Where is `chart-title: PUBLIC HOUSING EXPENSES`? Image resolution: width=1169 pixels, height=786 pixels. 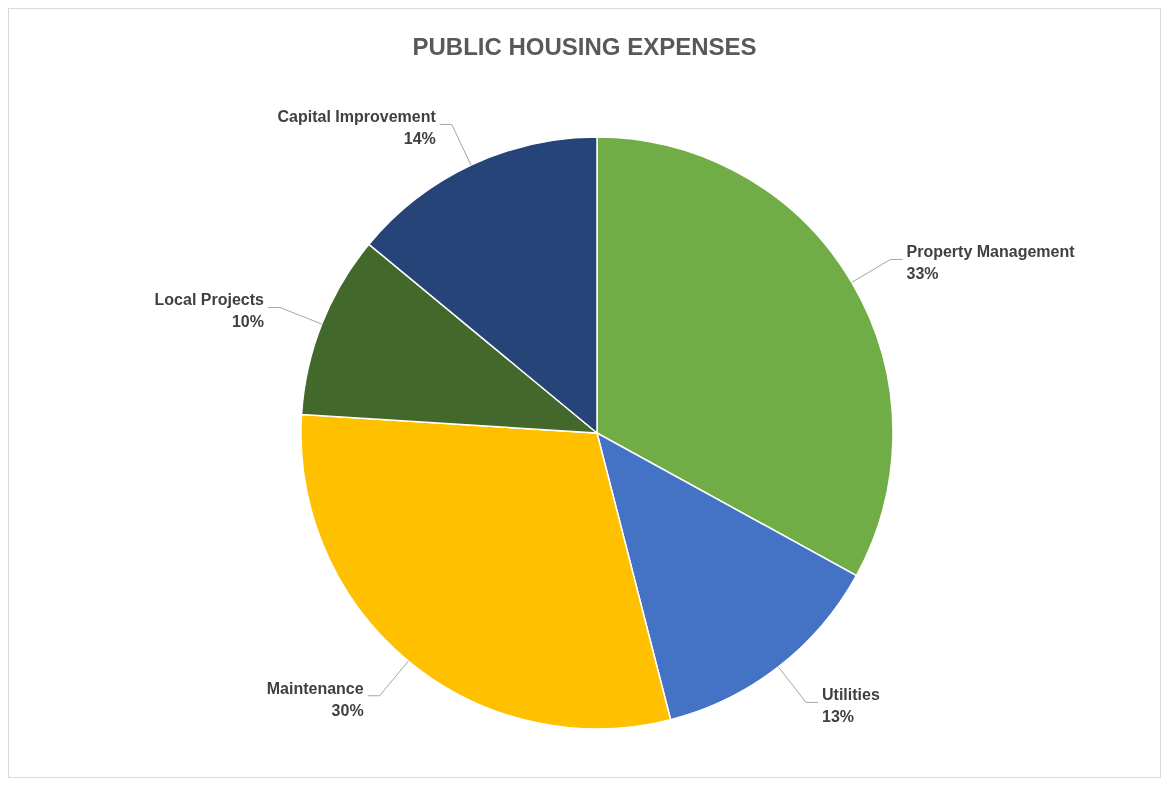 chart-title: PUBLIC HOUSING EXPENSES is located at coordinates (584, 47).